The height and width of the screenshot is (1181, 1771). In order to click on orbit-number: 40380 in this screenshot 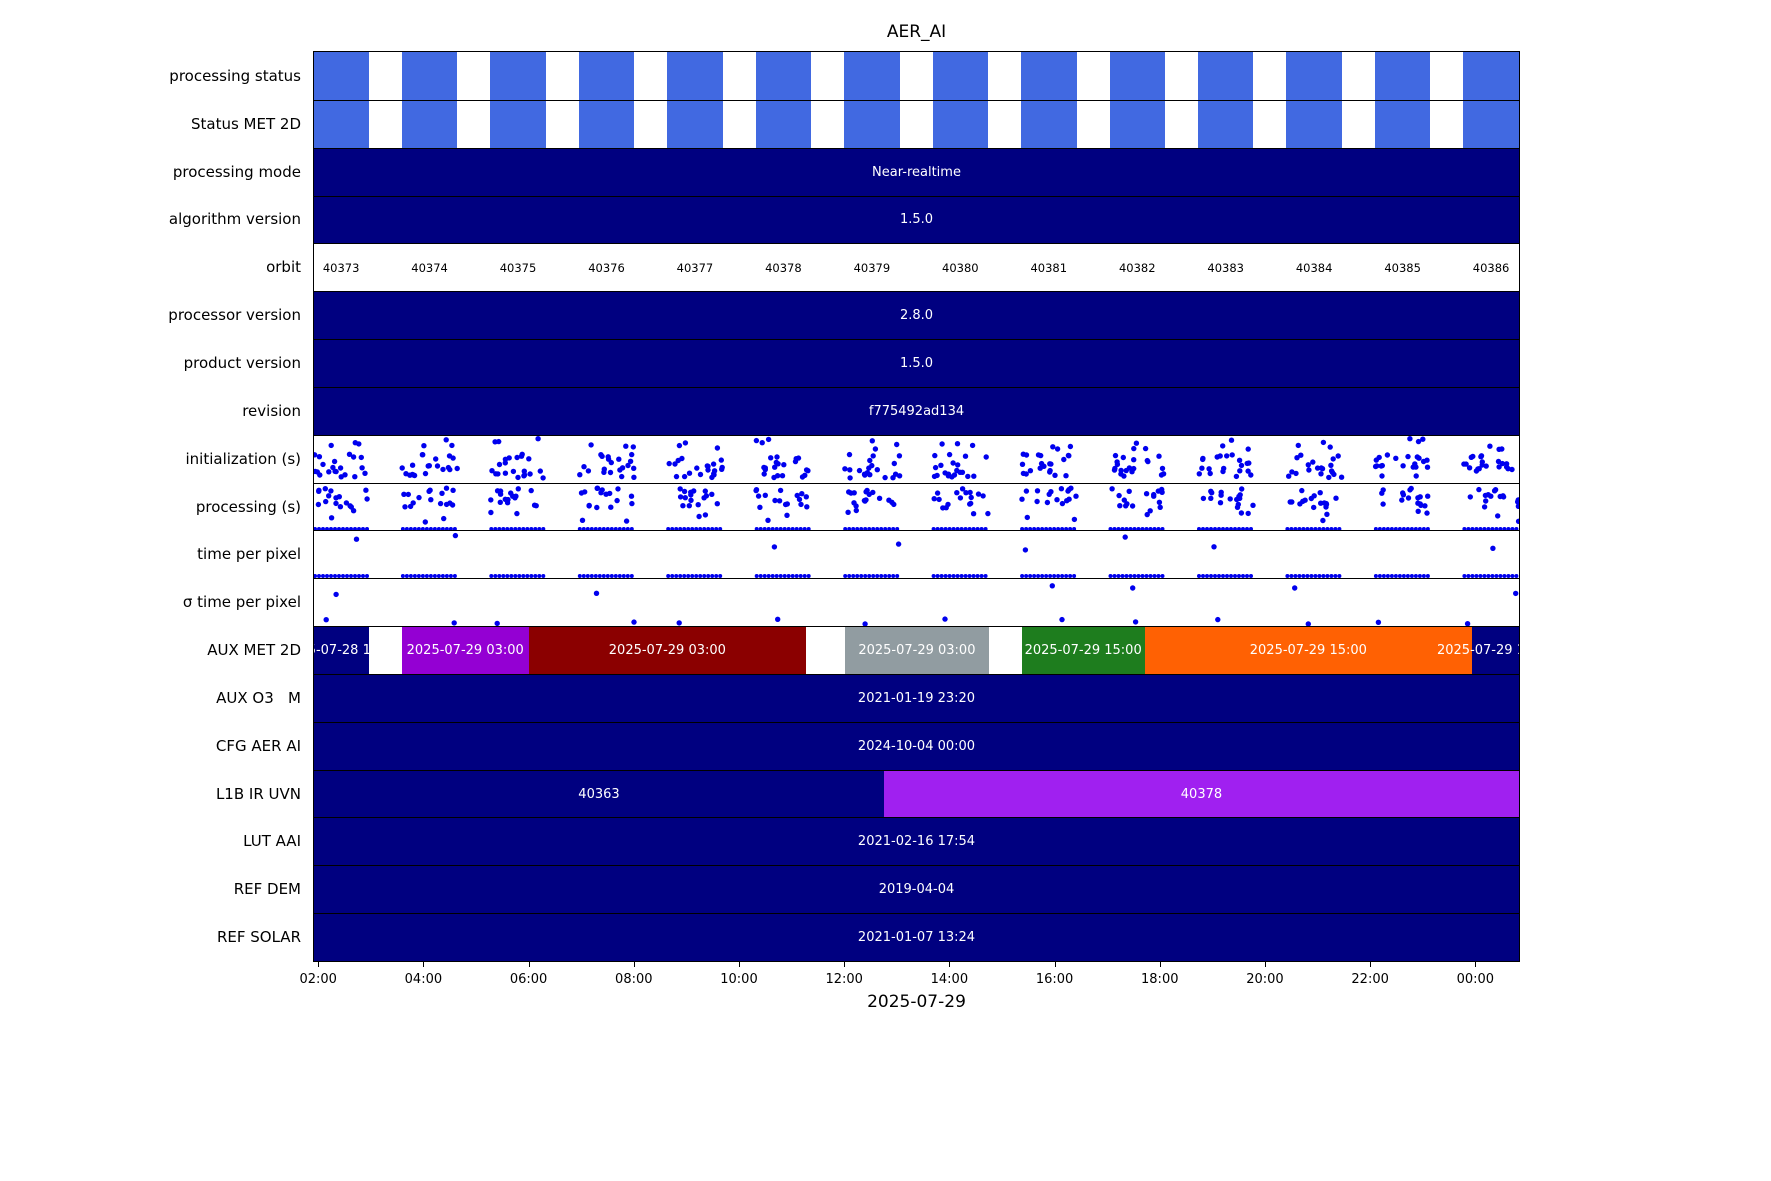, I will do `click(960, 267)`.